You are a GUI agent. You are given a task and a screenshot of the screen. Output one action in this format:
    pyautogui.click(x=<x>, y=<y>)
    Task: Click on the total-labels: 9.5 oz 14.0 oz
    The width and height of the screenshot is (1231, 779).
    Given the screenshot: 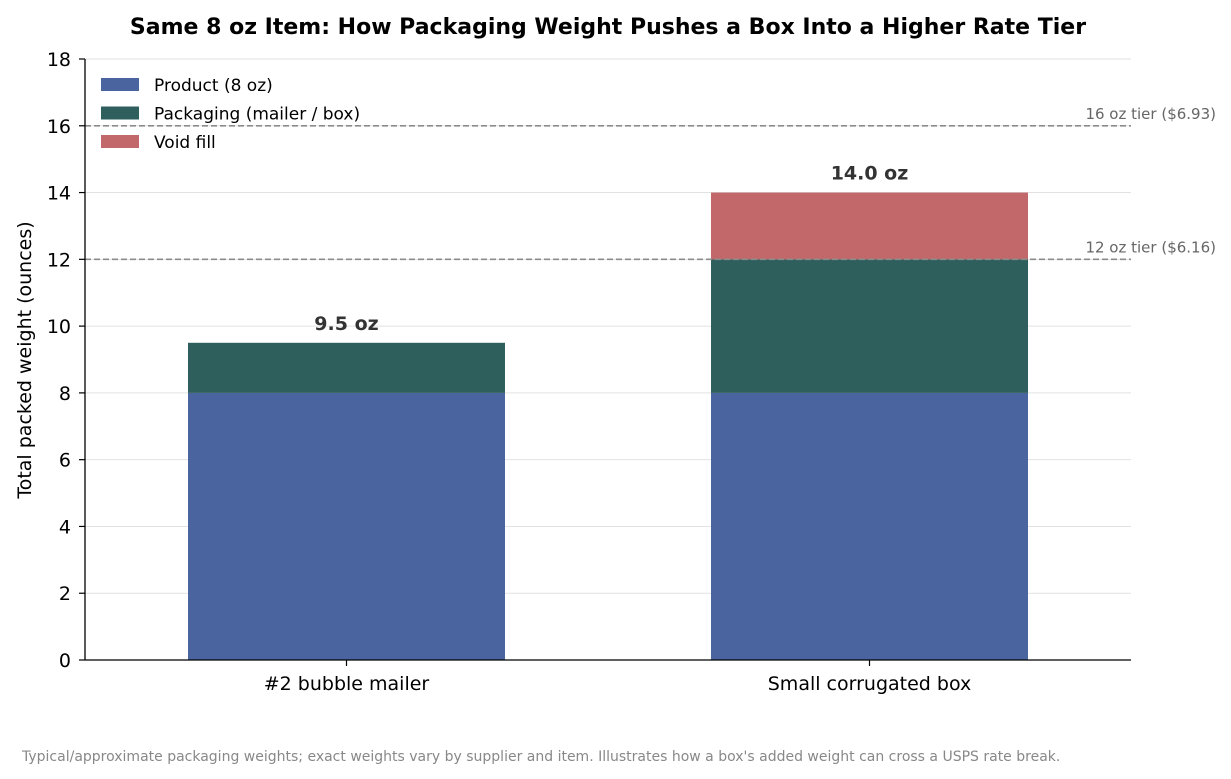 What is the action you would take?
    pyautogui.click(x=611, y=249)
    